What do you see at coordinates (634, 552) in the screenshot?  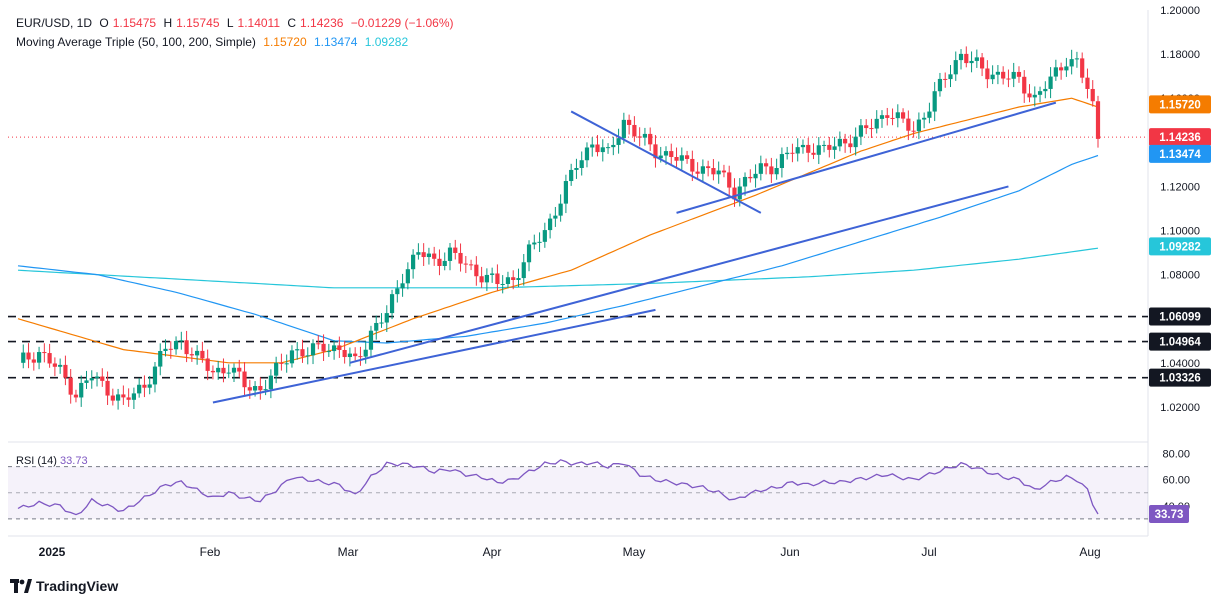 I see `time-axis-label: May` at bounding box center [634, 552].